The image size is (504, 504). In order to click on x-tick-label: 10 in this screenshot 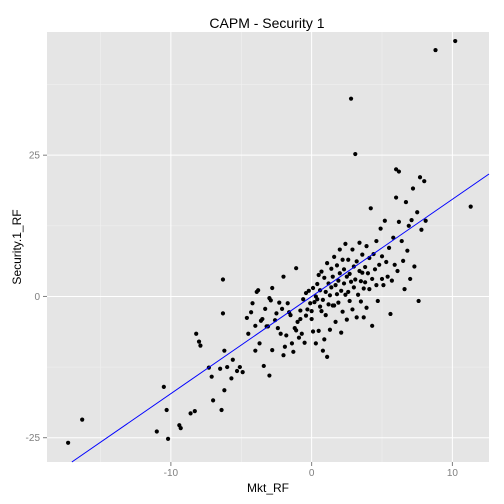, I will do `click(453, 473)`.